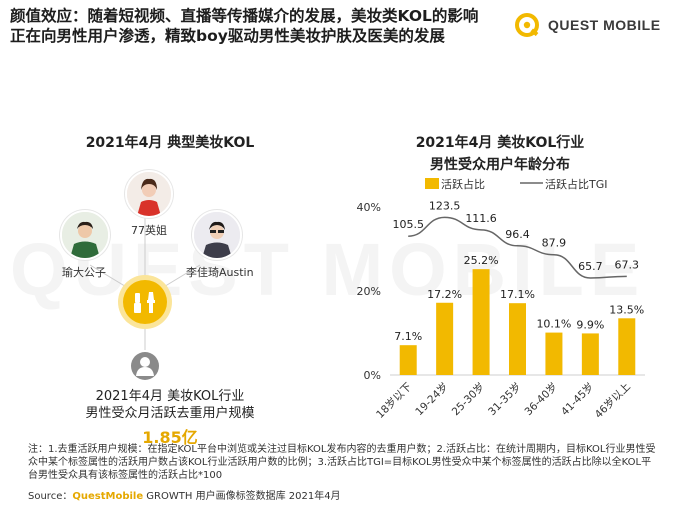  I want to click on x-tick-label: 18岁以下, so click(393, 400).